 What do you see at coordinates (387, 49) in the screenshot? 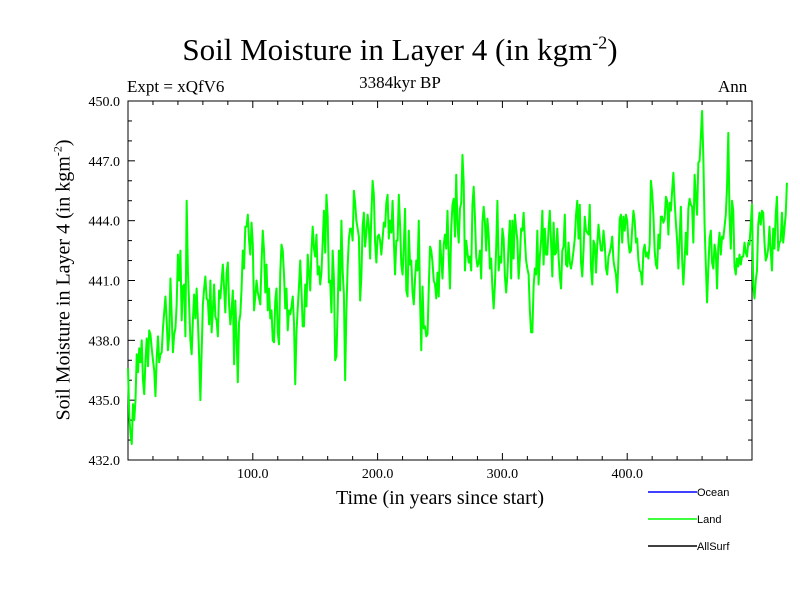
I see `chart-title-text: Soil Moisture in Layer 4 (in kgm` at bounding box center [387, 49].